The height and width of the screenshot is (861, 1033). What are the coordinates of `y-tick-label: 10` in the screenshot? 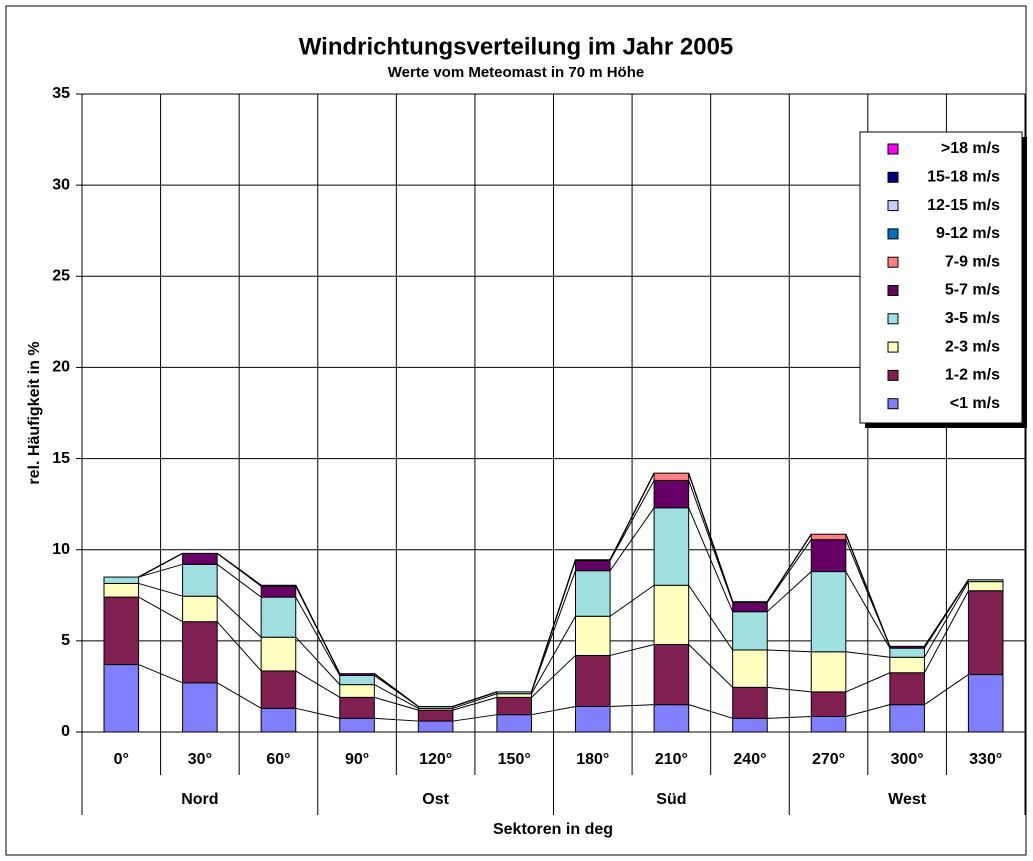 It's located at (61, 549).